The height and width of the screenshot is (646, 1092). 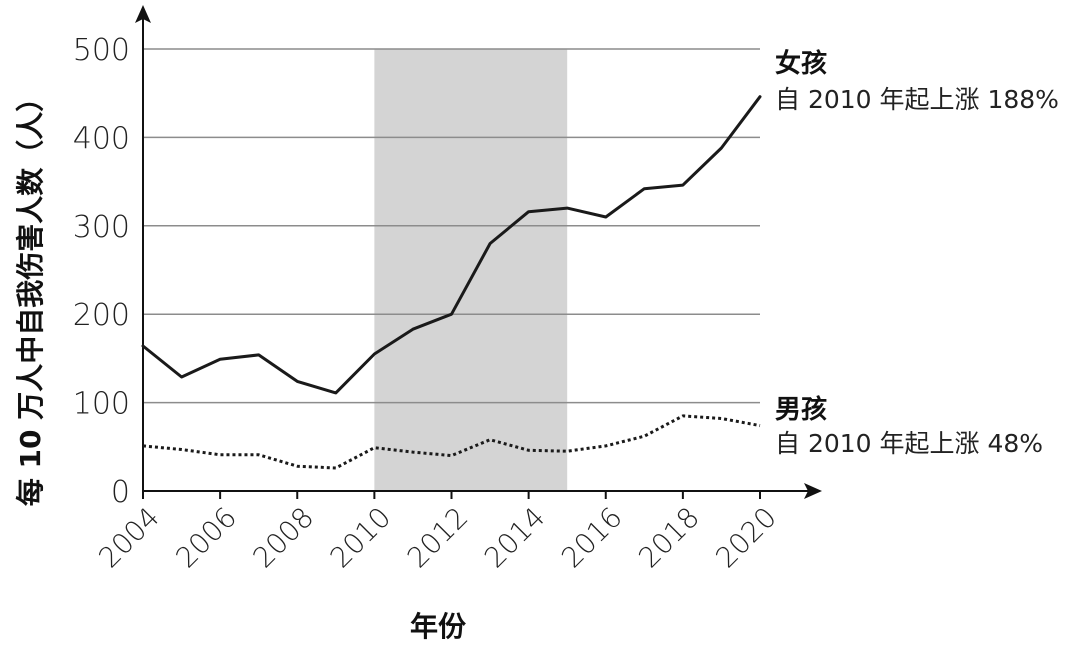 I want to click on x-tick-label: 2004, so click(x=129, y=538).